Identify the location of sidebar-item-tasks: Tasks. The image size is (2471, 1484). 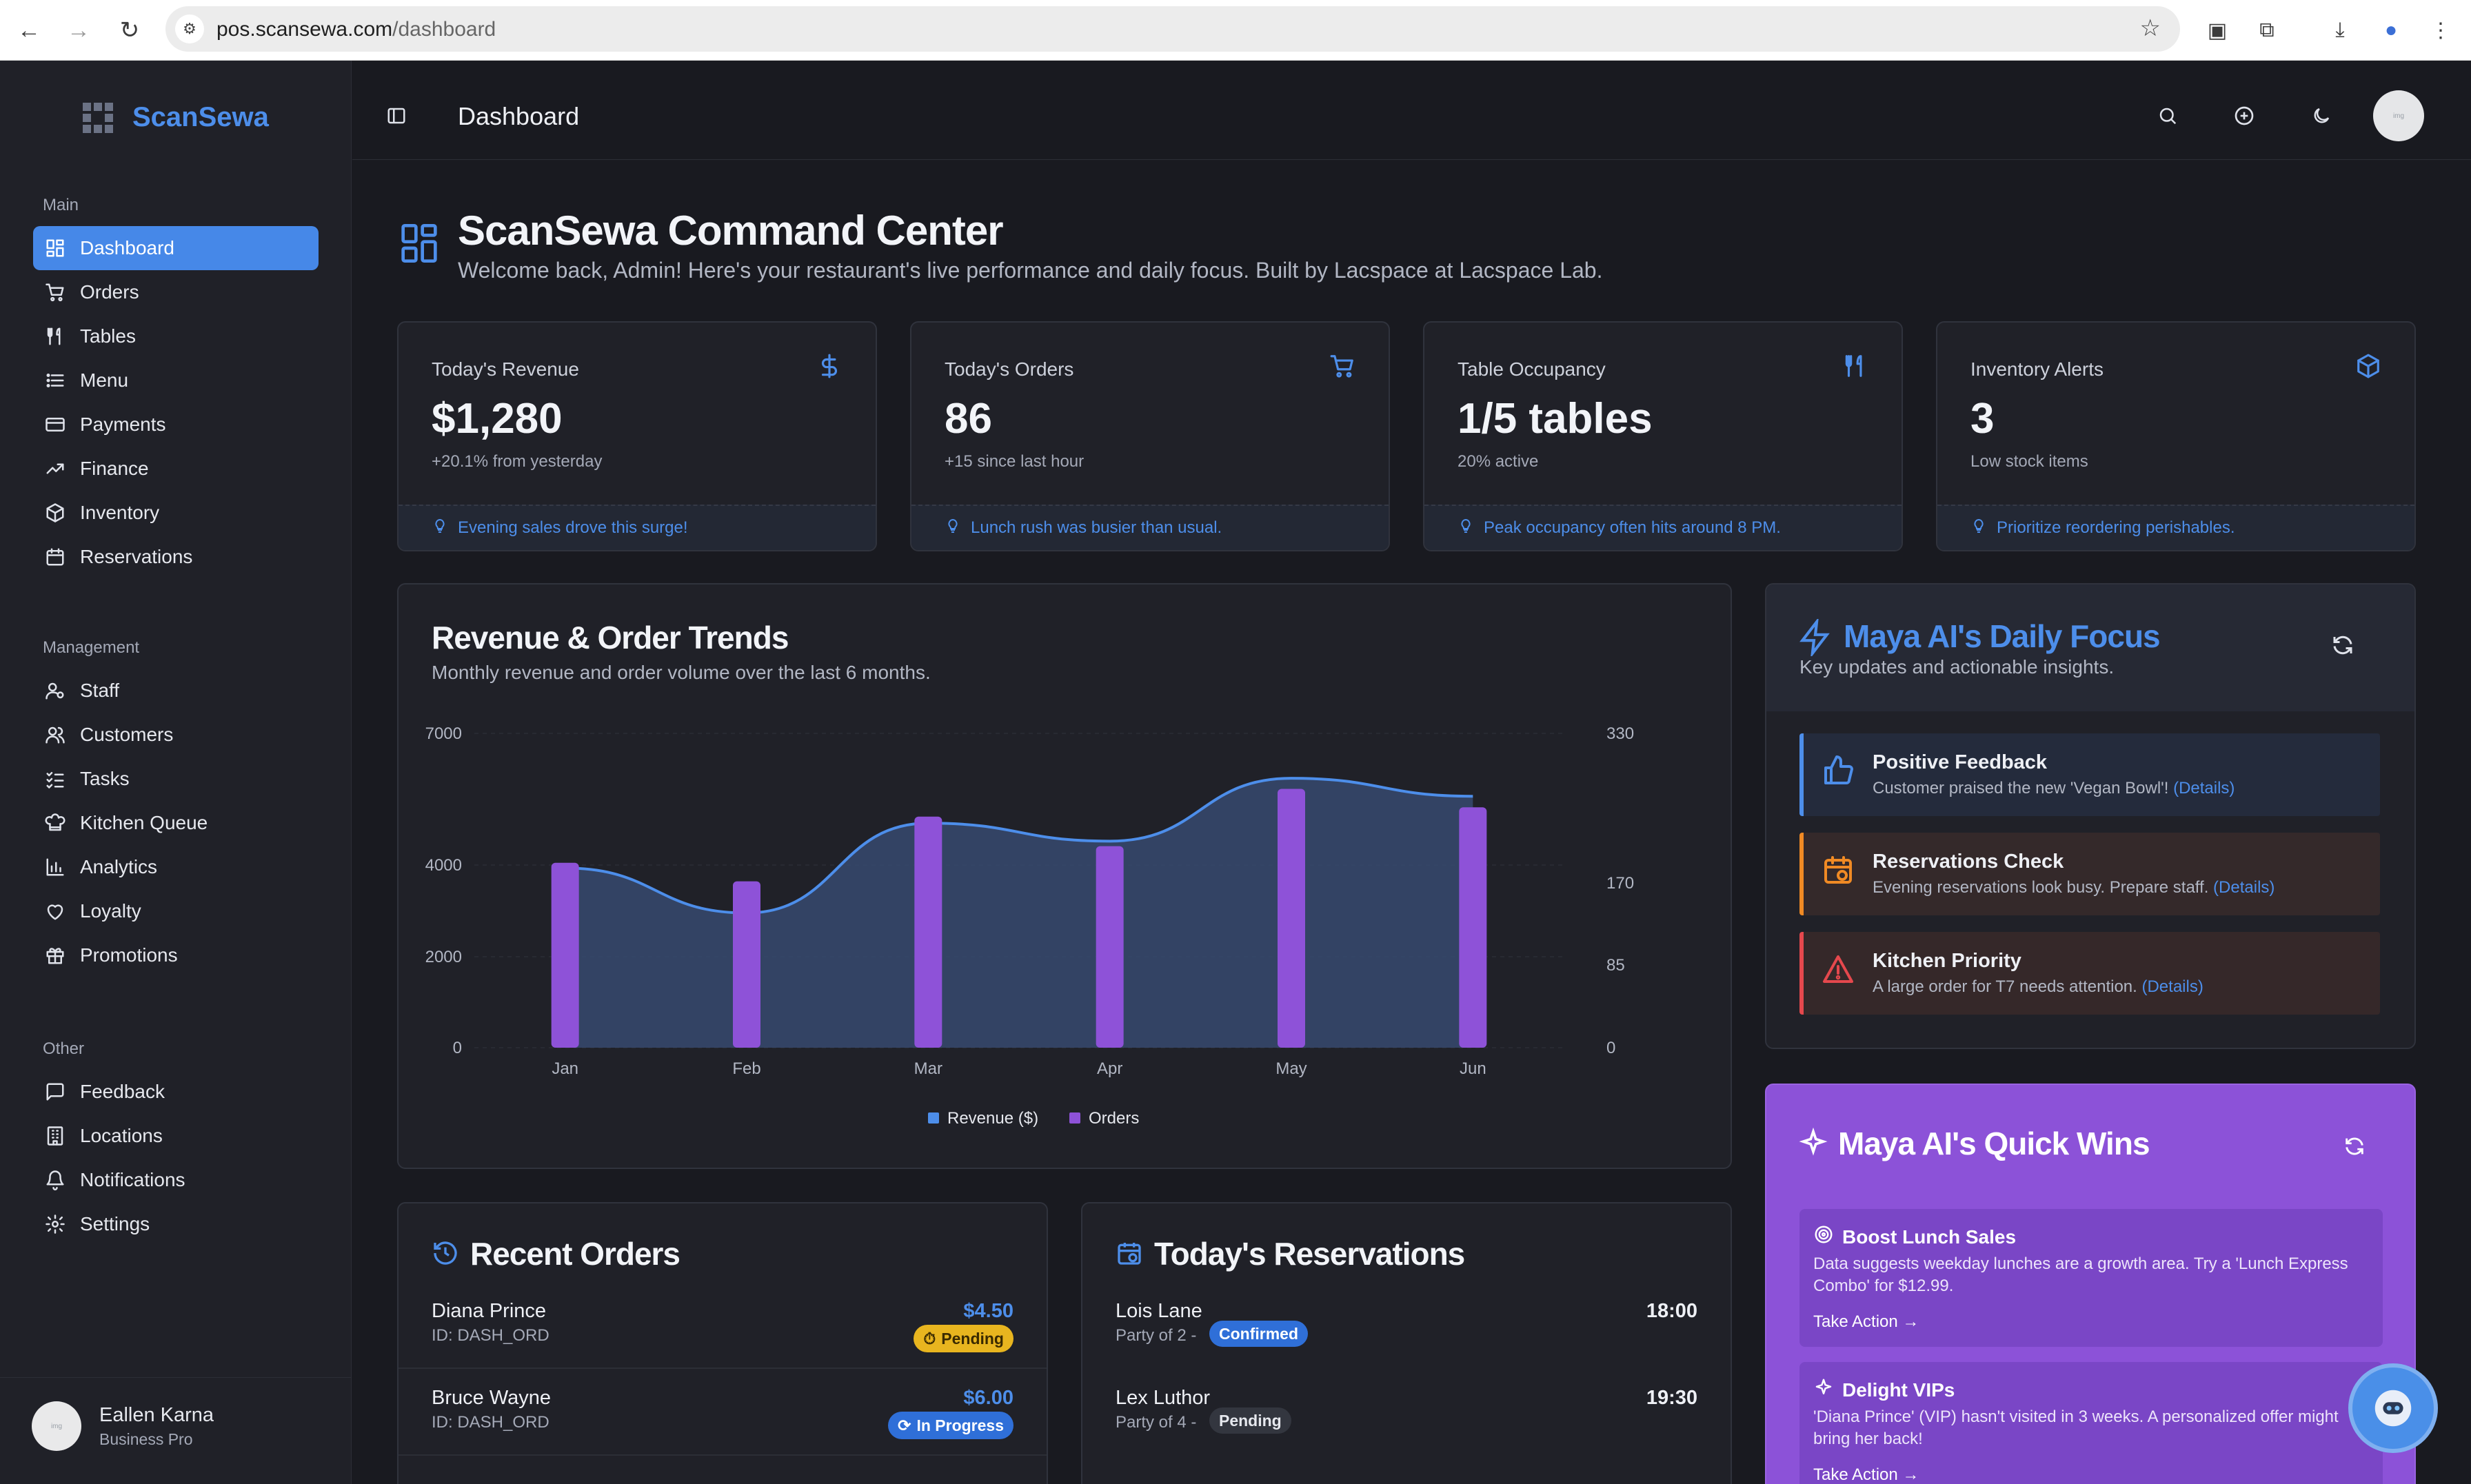
(176, 779).